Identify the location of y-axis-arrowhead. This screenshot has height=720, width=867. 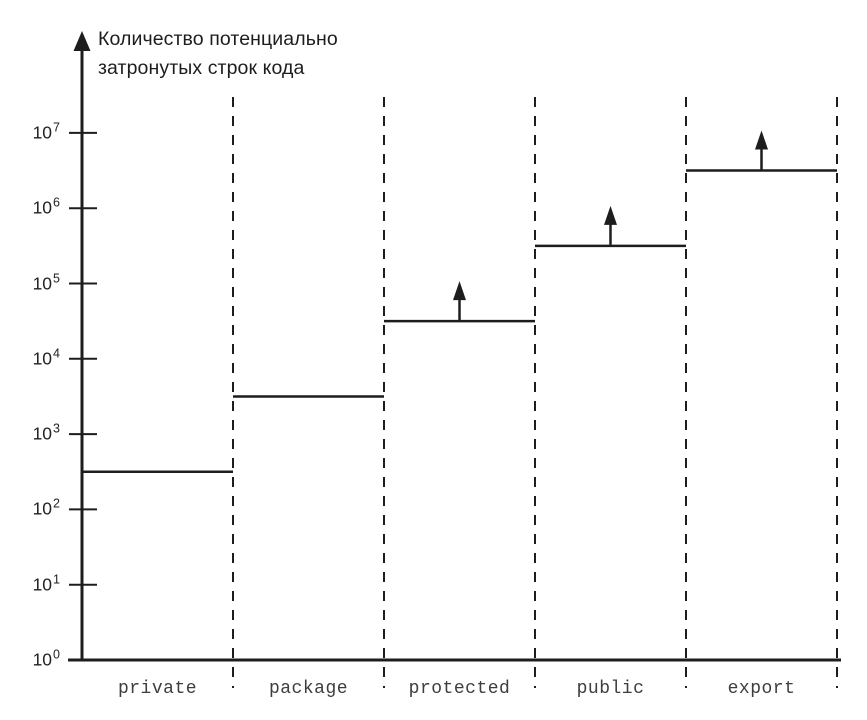
(82, 41).